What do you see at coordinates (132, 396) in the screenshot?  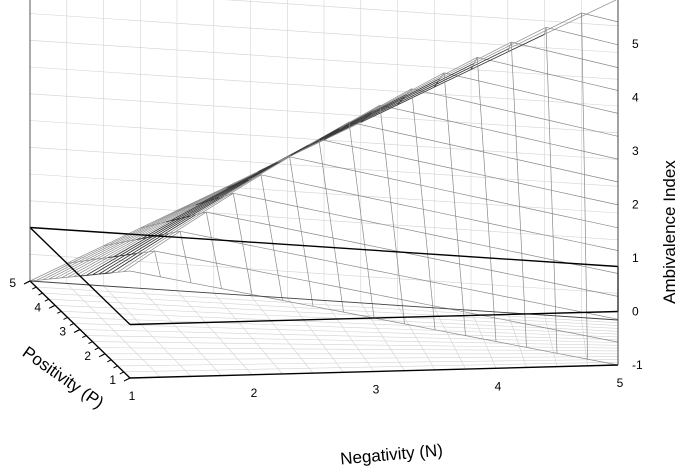 I see `x-tick-label: 1` at bounding box center [132, 396].